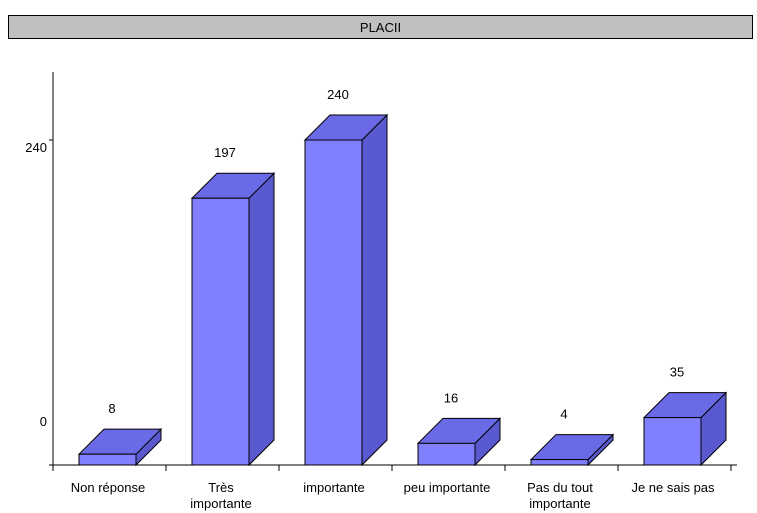 The height and width of the screenshot is (513, 757). Describe the element at coordinates (673, 487) in the screenshot. I see `category-label: Je ne sais pas` at that location.